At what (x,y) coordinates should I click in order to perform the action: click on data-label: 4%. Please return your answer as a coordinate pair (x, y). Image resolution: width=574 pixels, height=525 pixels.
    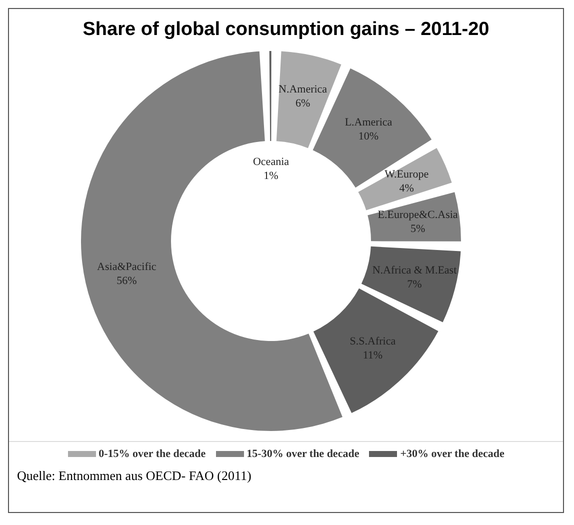
    Looking at the image, I should click on (406, 188).